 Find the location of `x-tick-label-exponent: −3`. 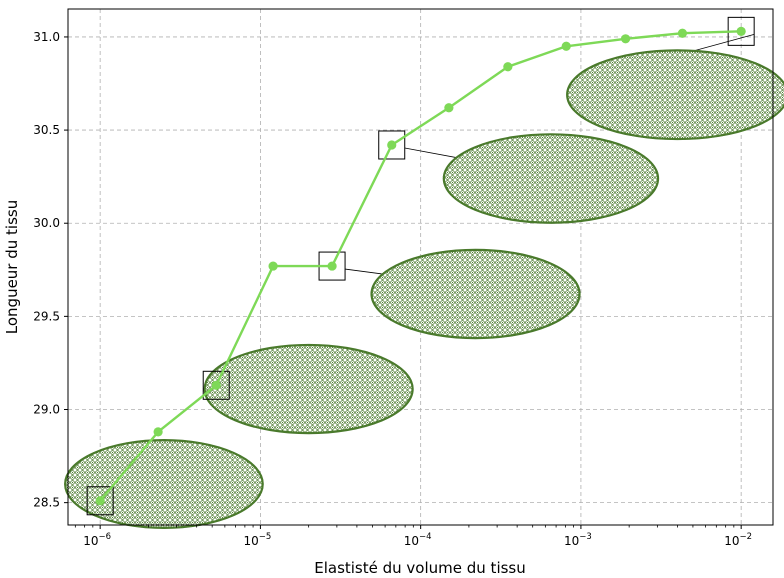

x-tick-label-exponent: −3 is located at coordinates (585, 537).